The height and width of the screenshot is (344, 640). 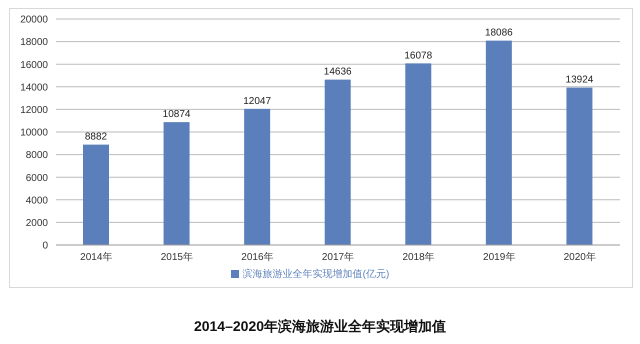 What do you see at coordinates (338, 72) in the screenshot?
I see `data-label: 14636` at bounding box center [338, 72].